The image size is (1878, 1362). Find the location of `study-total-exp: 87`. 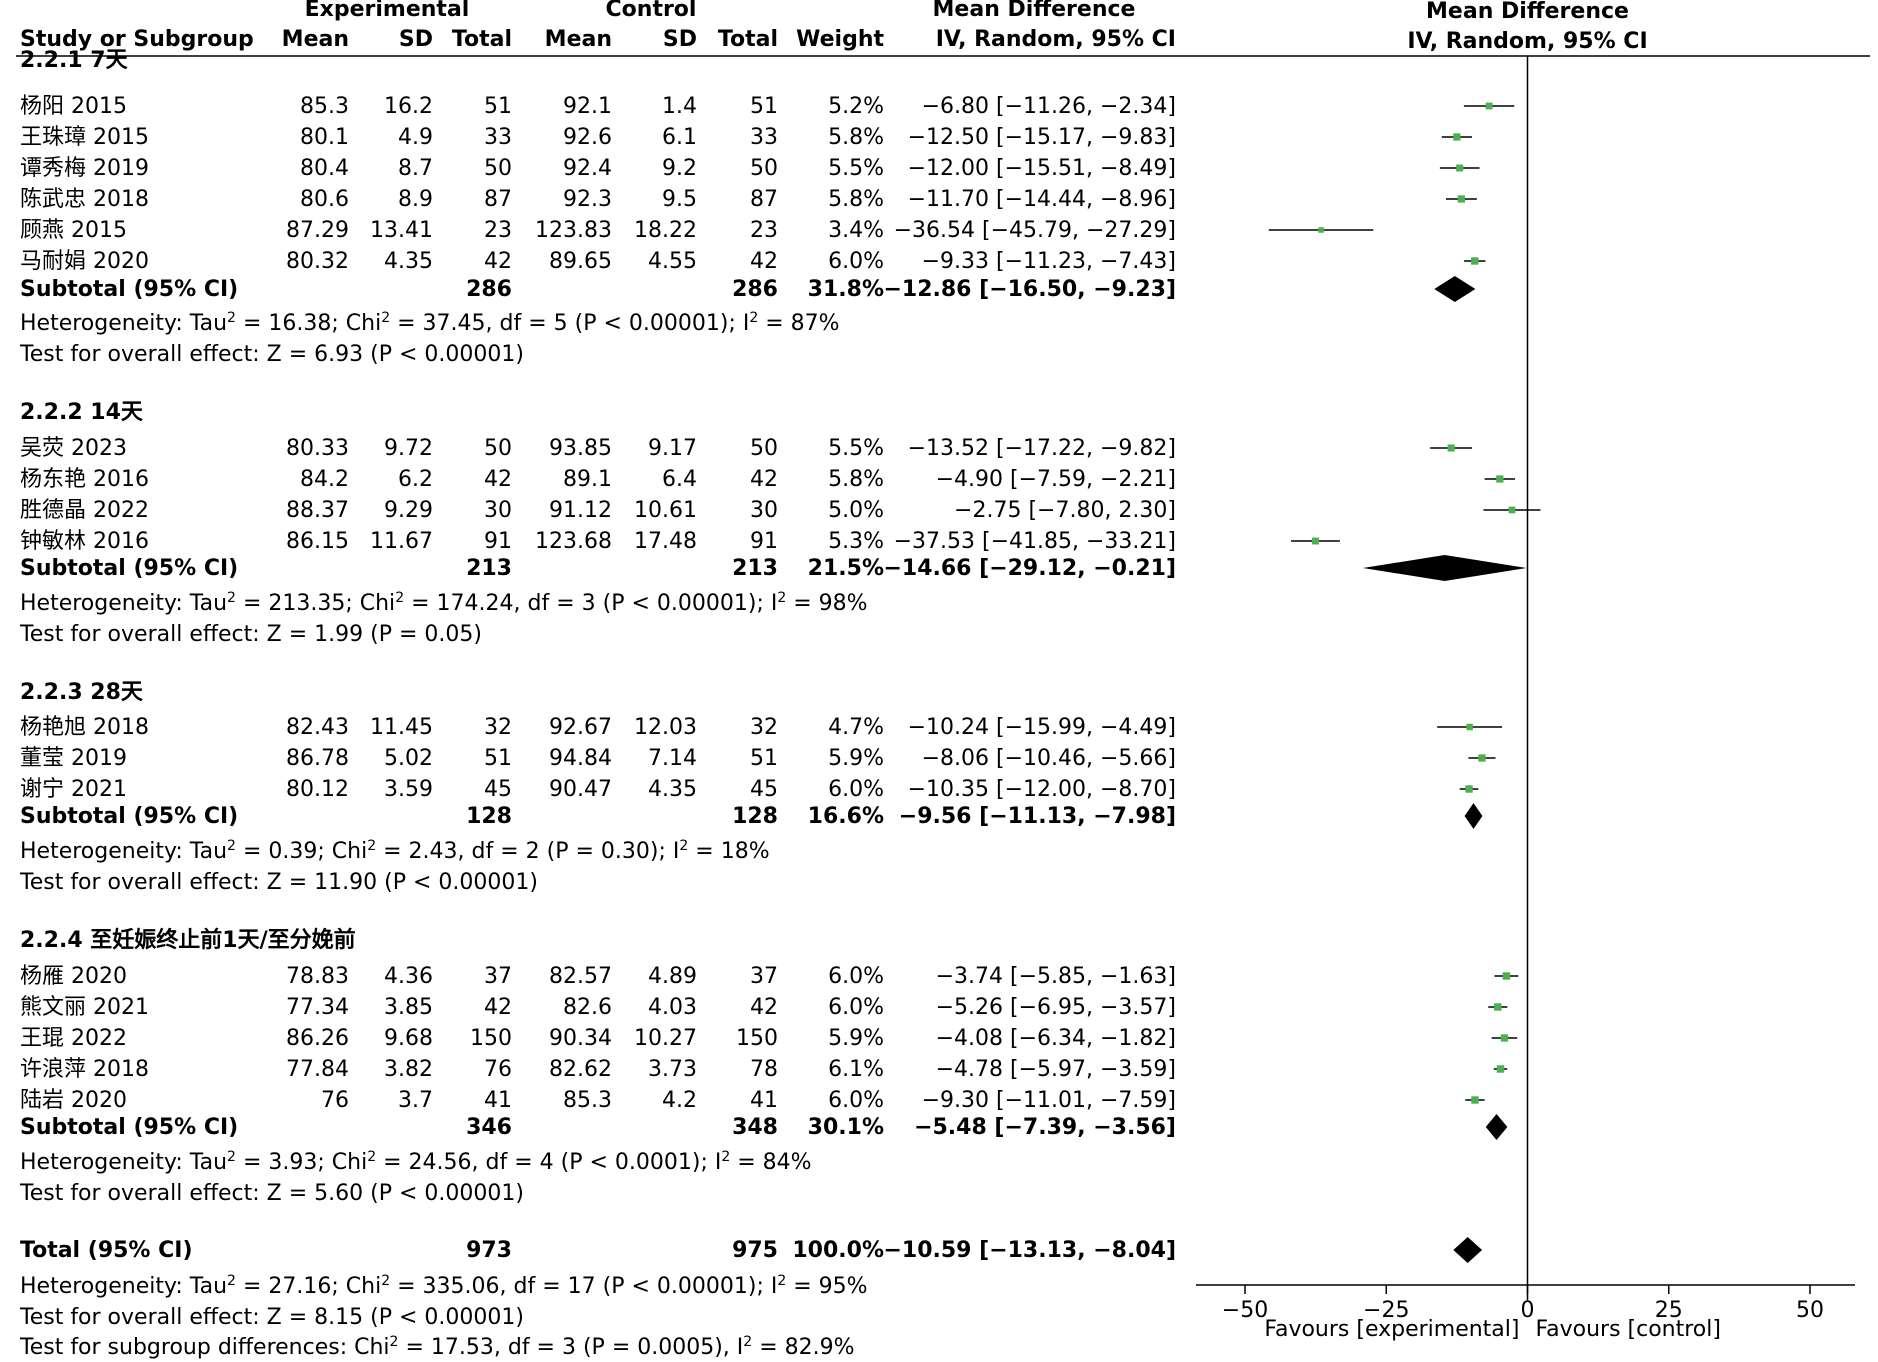

study-total-exp: 87 is located at coordinates (498, 199).